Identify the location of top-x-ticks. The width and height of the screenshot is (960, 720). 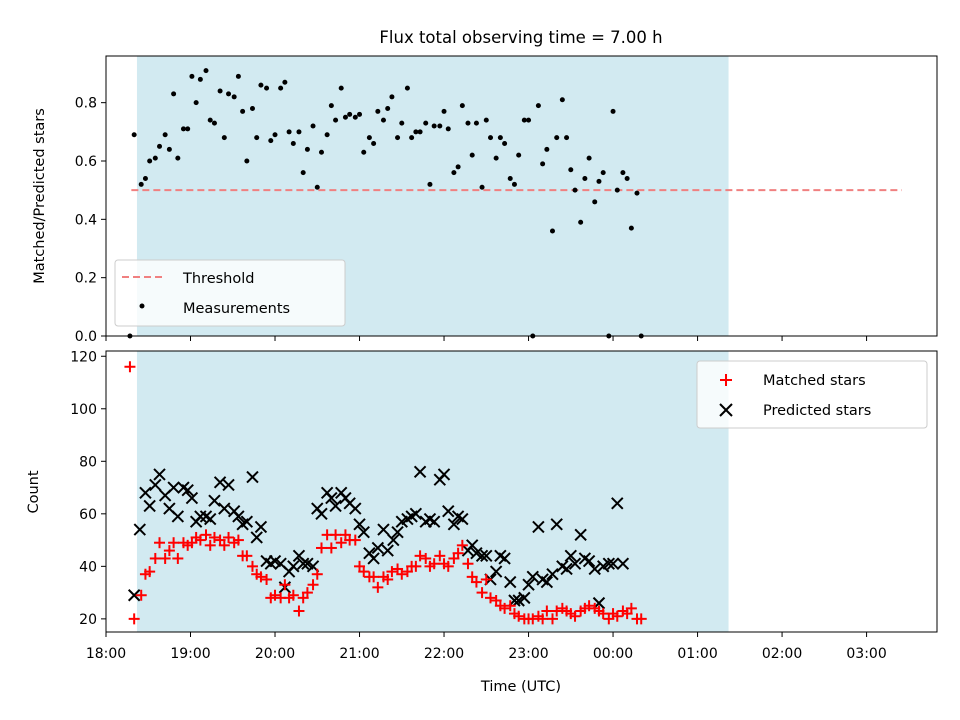
(486, 338).